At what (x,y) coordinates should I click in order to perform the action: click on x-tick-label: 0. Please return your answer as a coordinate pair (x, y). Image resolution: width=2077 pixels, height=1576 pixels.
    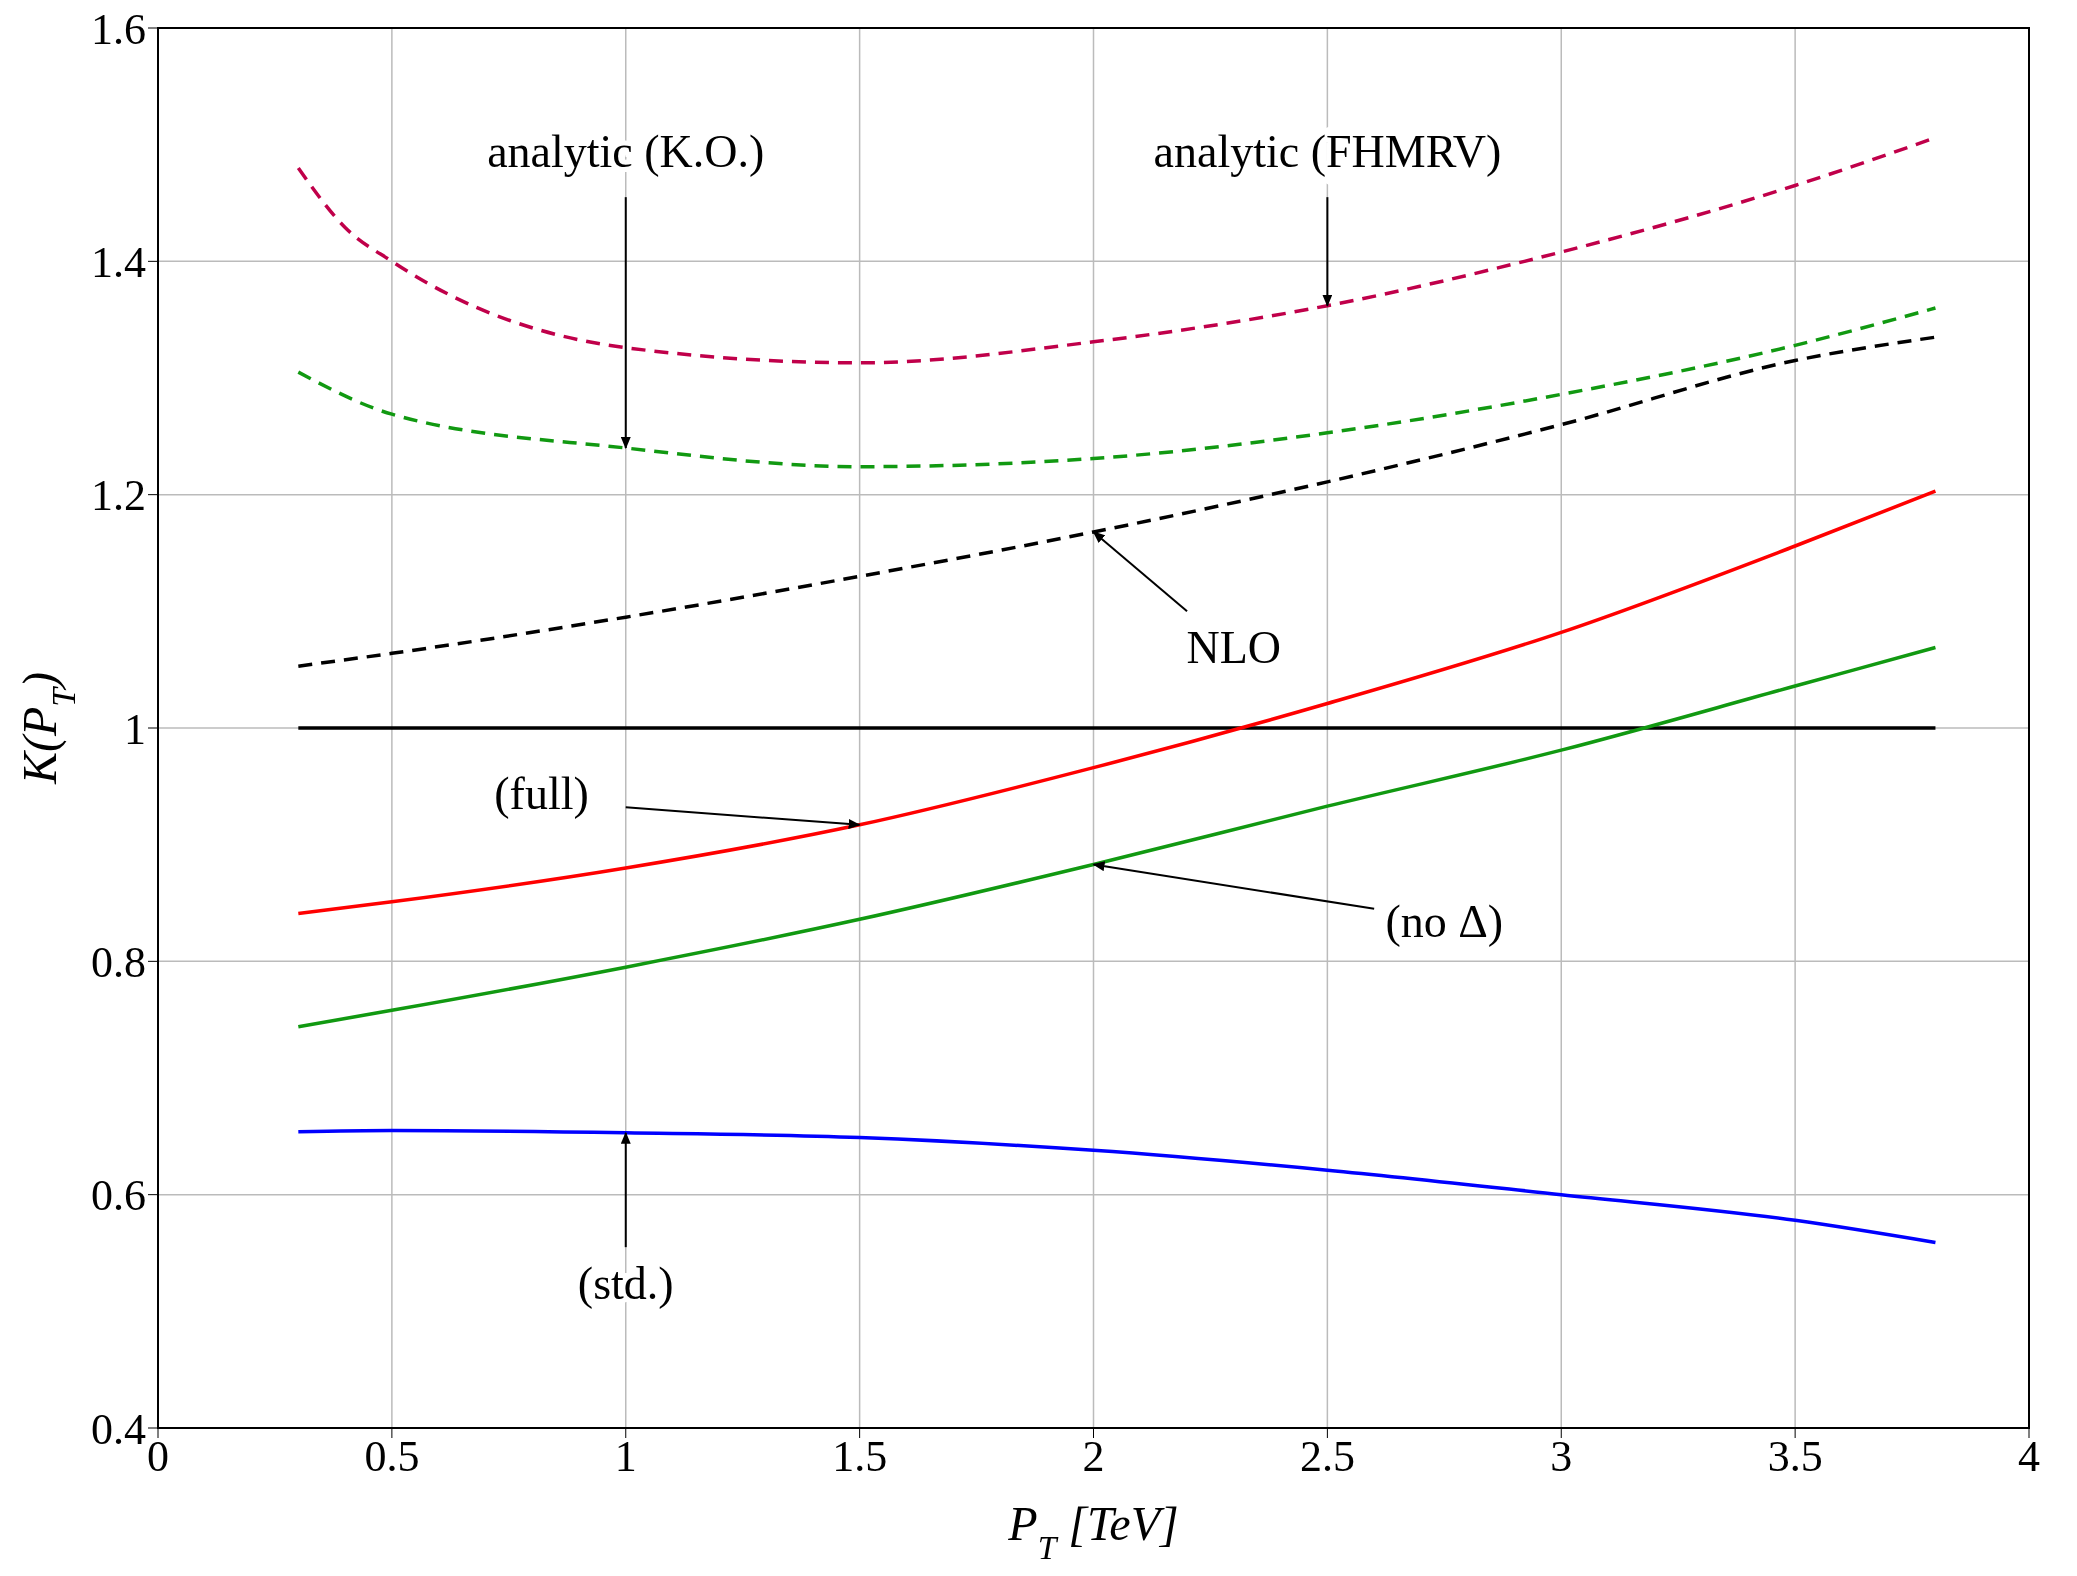
    Looking at the image, I should click on (158, 1457).